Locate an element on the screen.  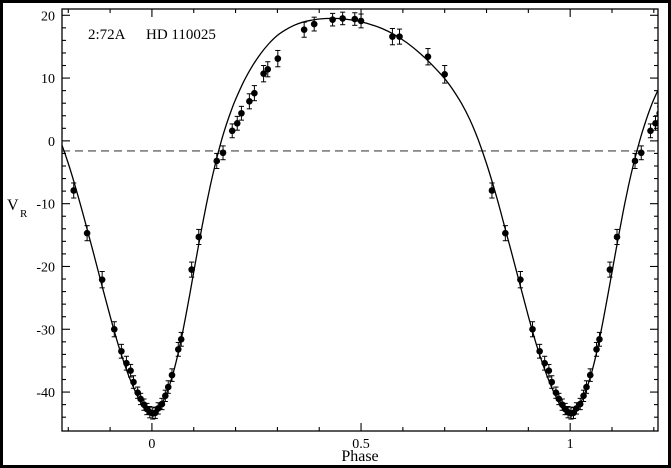
y-tick-label: 20 is located at coordinates (48, 16).